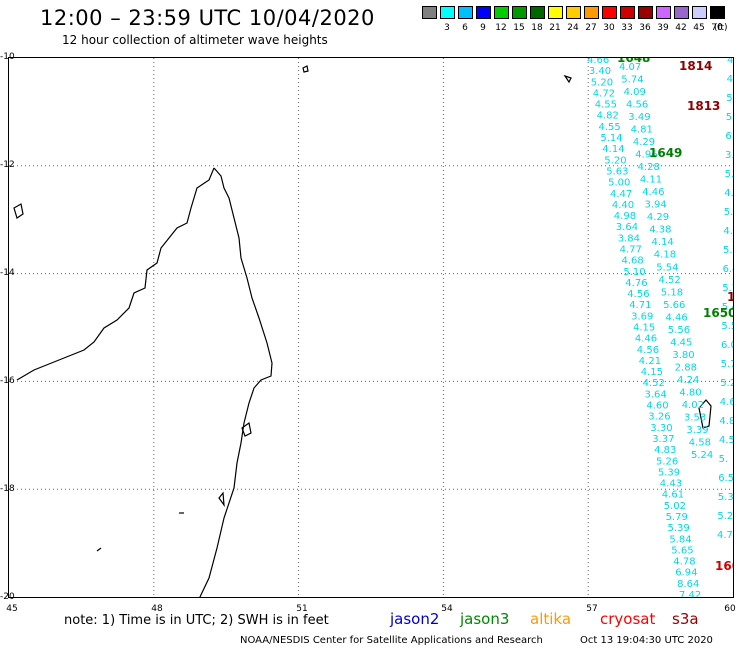 This screenshot has height=650, width=740. I want to click on lat-tick-label: -10, so click(7, 57).